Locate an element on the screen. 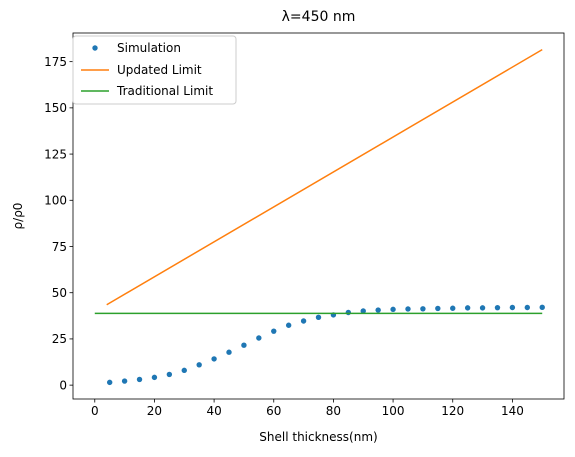  legend-marker-simulation is located at coordinates (95, 48).